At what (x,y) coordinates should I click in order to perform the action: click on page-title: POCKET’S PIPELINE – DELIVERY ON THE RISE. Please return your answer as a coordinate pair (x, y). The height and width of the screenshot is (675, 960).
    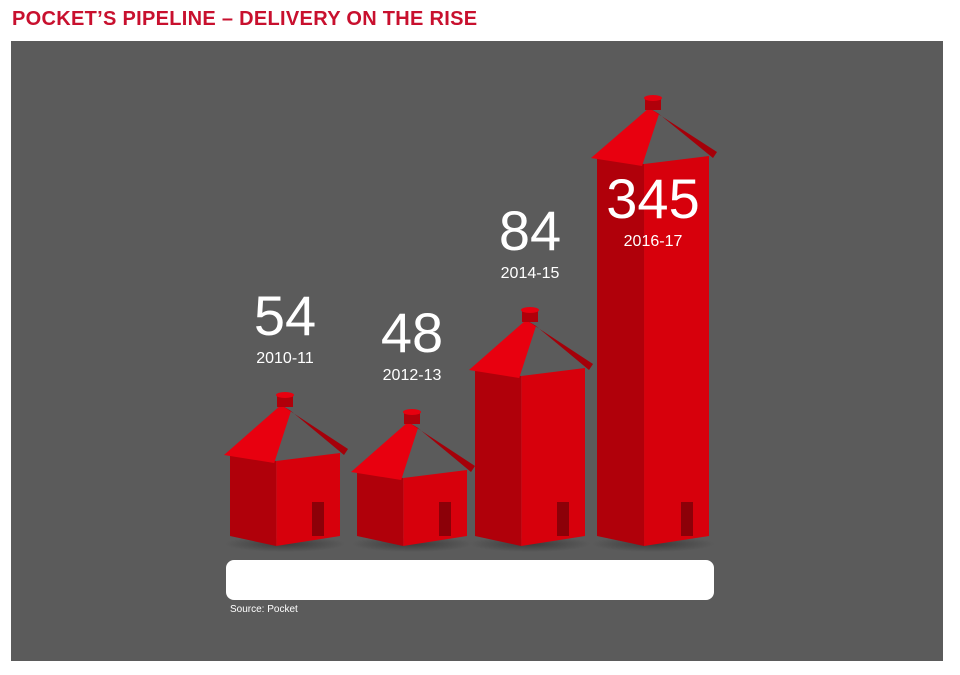
    Looking at the image, I should click on (245, 19).